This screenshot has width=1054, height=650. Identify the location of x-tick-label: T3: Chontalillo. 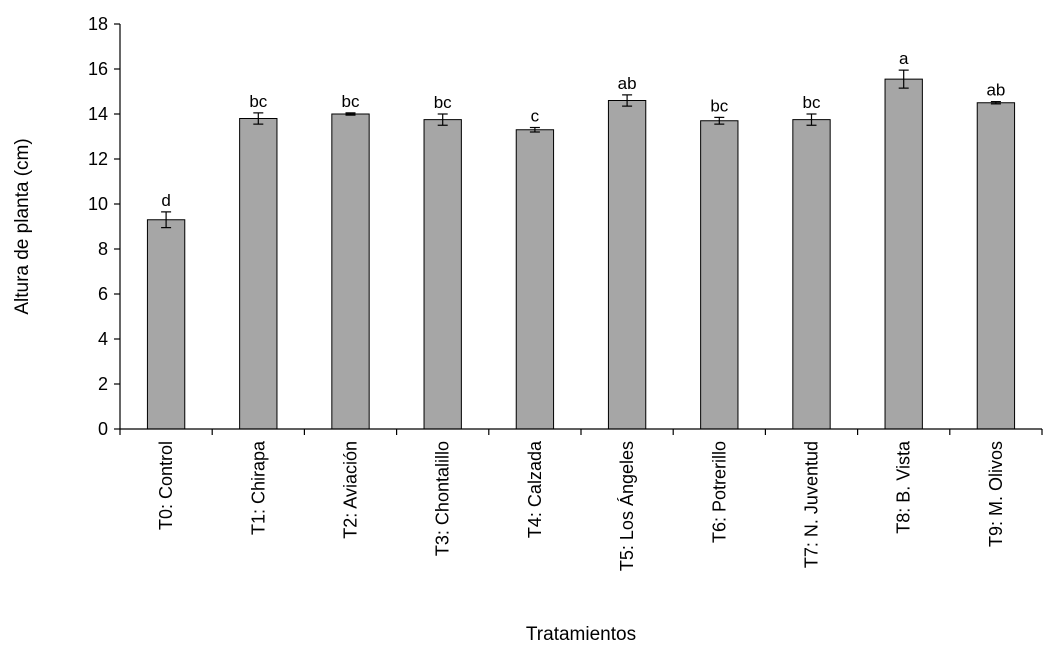
(443, 498).